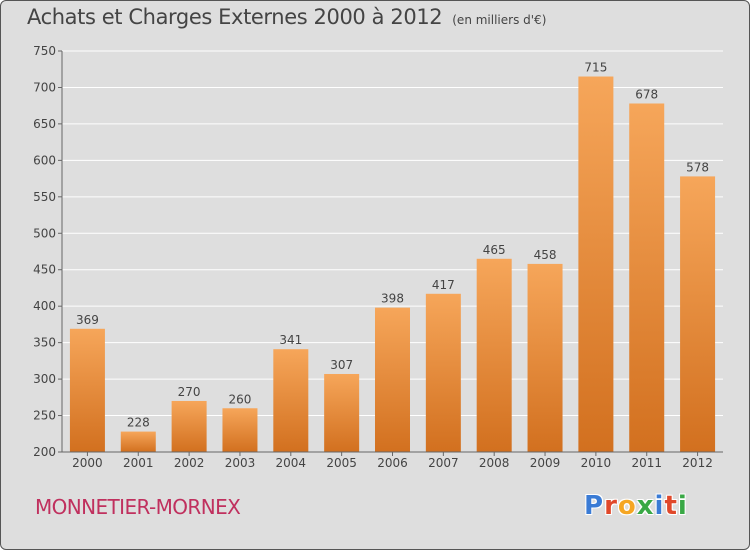 This screenshot has height=550, width=750. What do you see at coordinates (697, 167) in the screenshot?
I see `value-label: 578` at bounding box center [697, 167].